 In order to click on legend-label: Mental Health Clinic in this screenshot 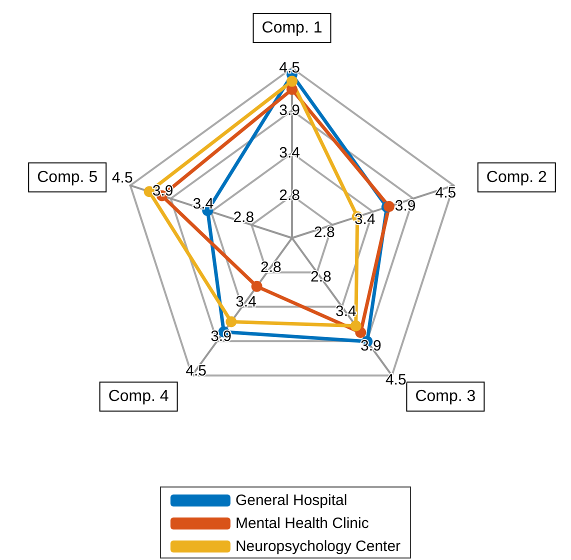, I will do `click(302, 523)`.